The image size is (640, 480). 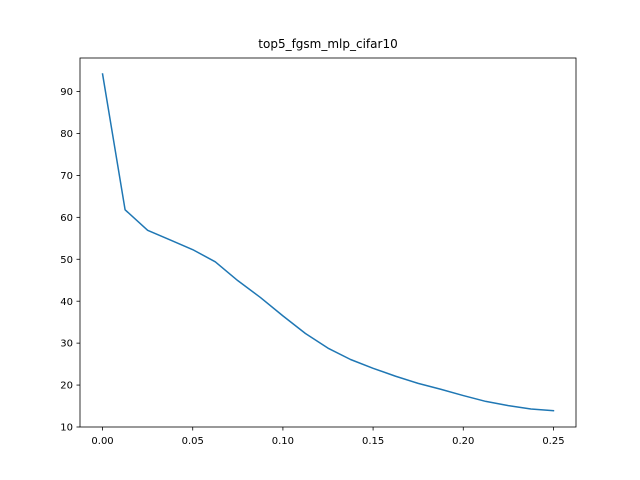 I want to click on y-tick-label: 50, so click(x=66, y=260).